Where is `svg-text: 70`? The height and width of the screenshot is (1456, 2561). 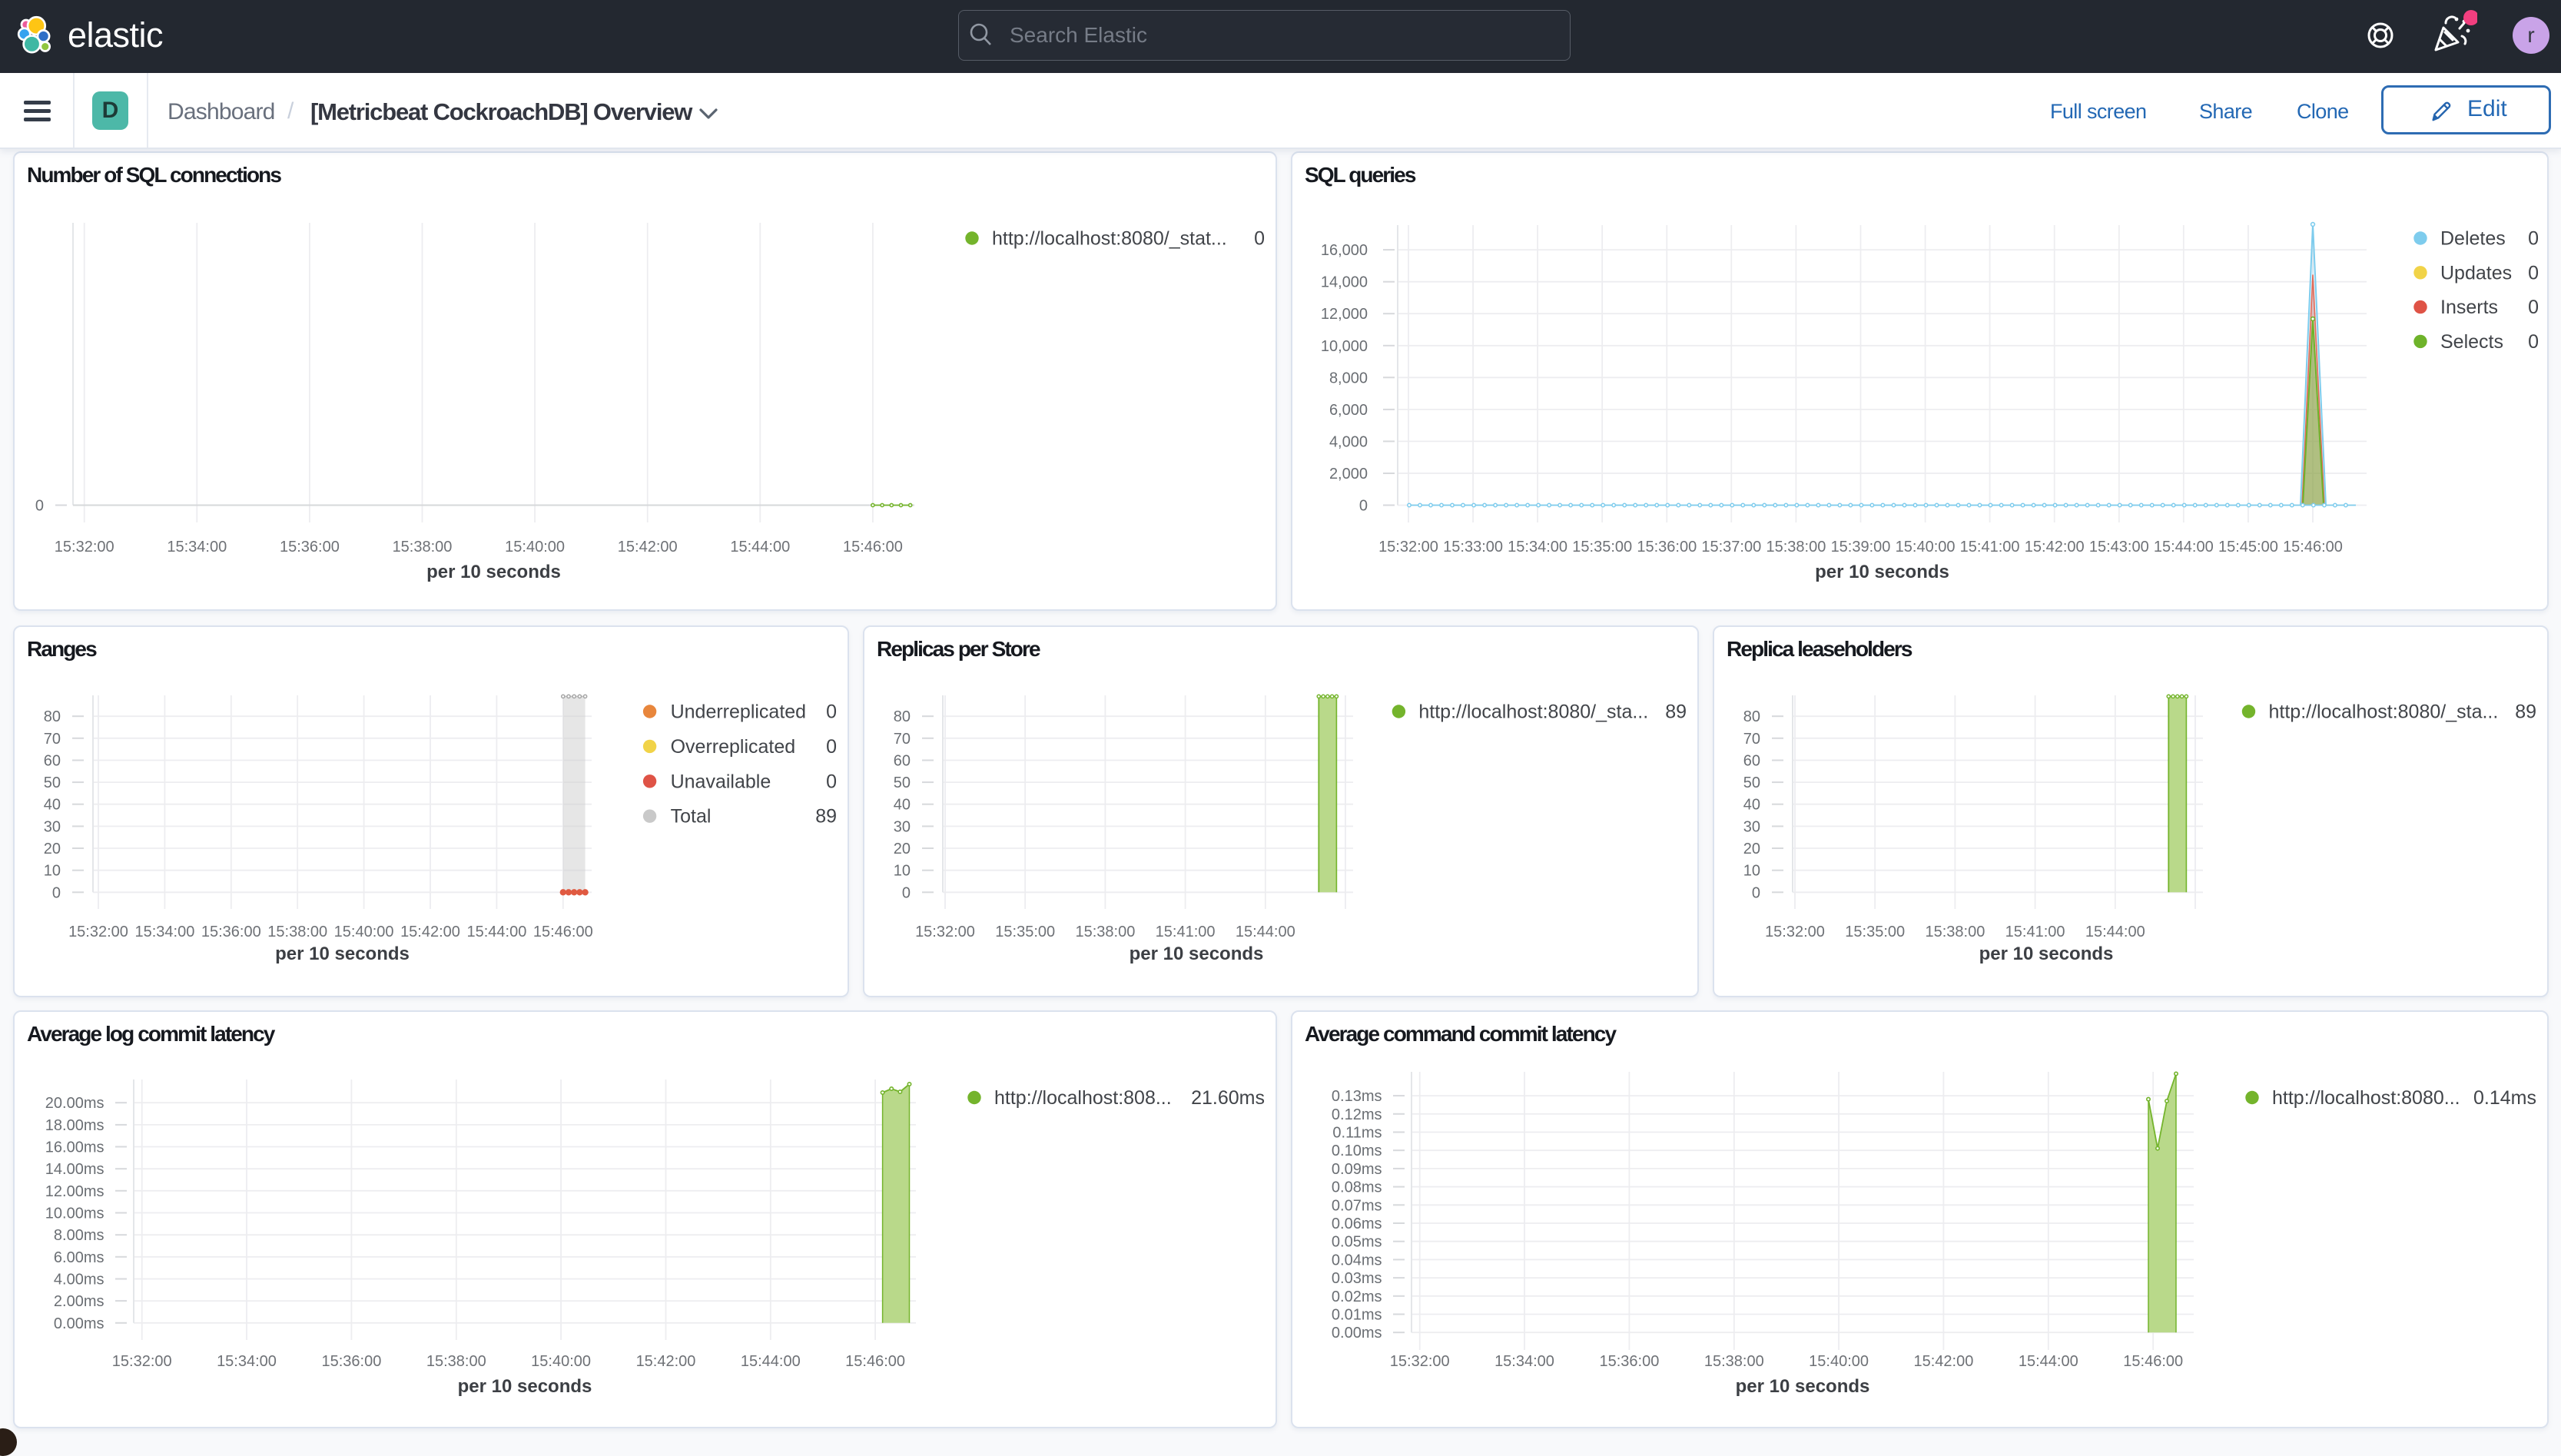
svg-text: 70 is located at coordinates (1751, 739).